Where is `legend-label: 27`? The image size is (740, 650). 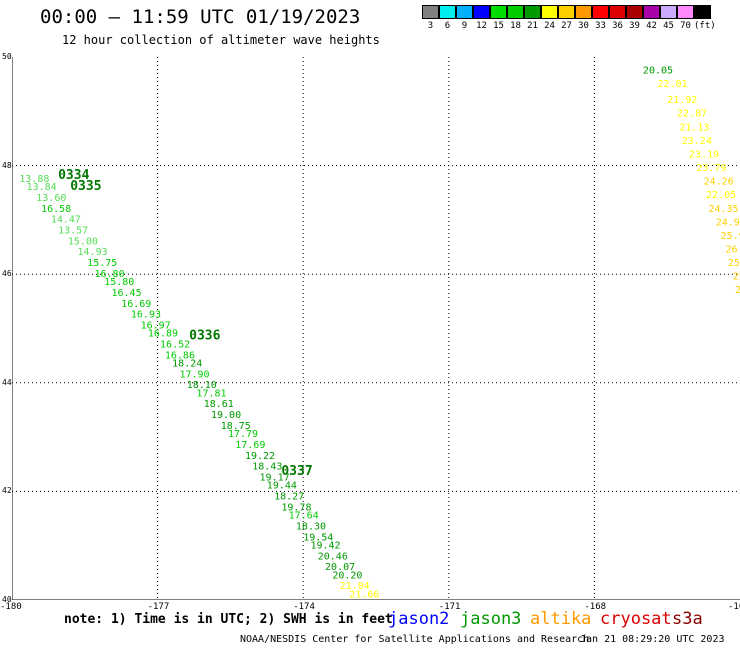
legend-label: 27 is located at coordinates (566, 26).